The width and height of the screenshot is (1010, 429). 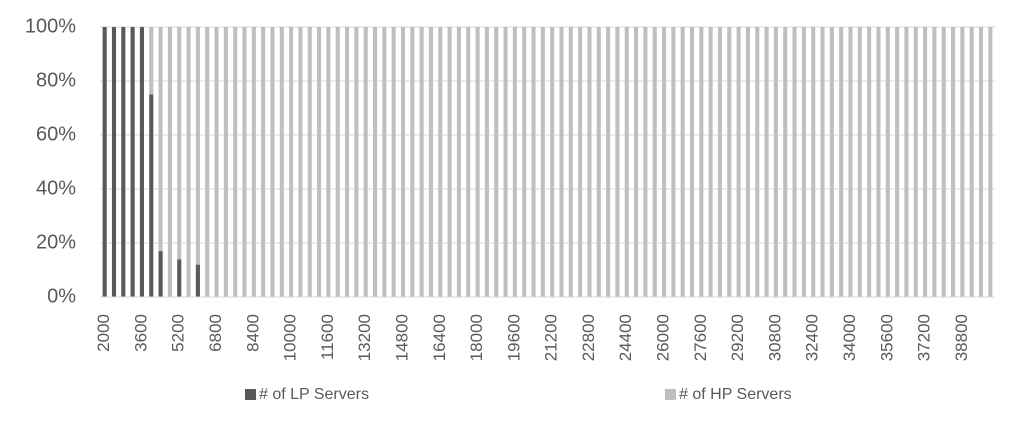 What do you see at coordinates (737, 337) in the screenshot?
I see `x-tick-label: 29200` at bounding box center [737, 337].